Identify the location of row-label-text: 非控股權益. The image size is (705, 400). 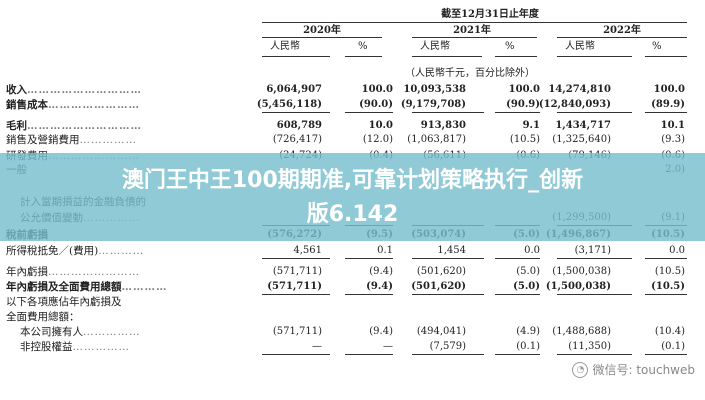
(46, 347).